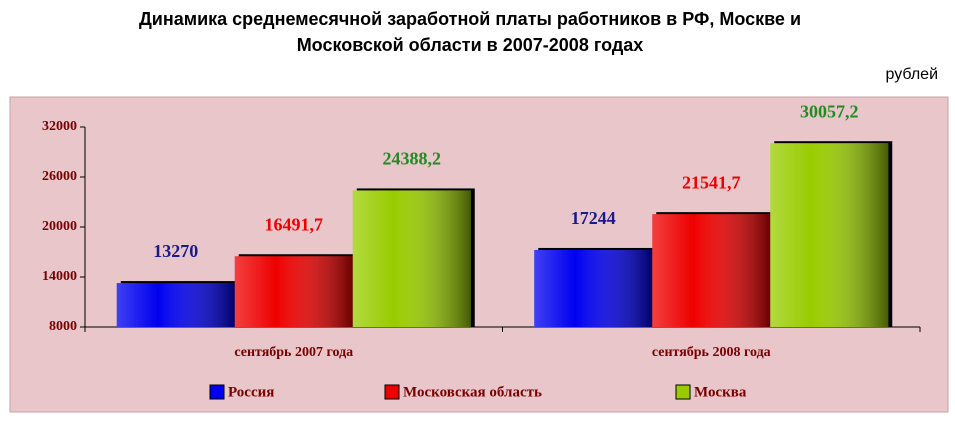  What do you see at coordinates (251, 392) in the screenshot?
I see `legend-label: Россия` at bounding box center [251, 392].